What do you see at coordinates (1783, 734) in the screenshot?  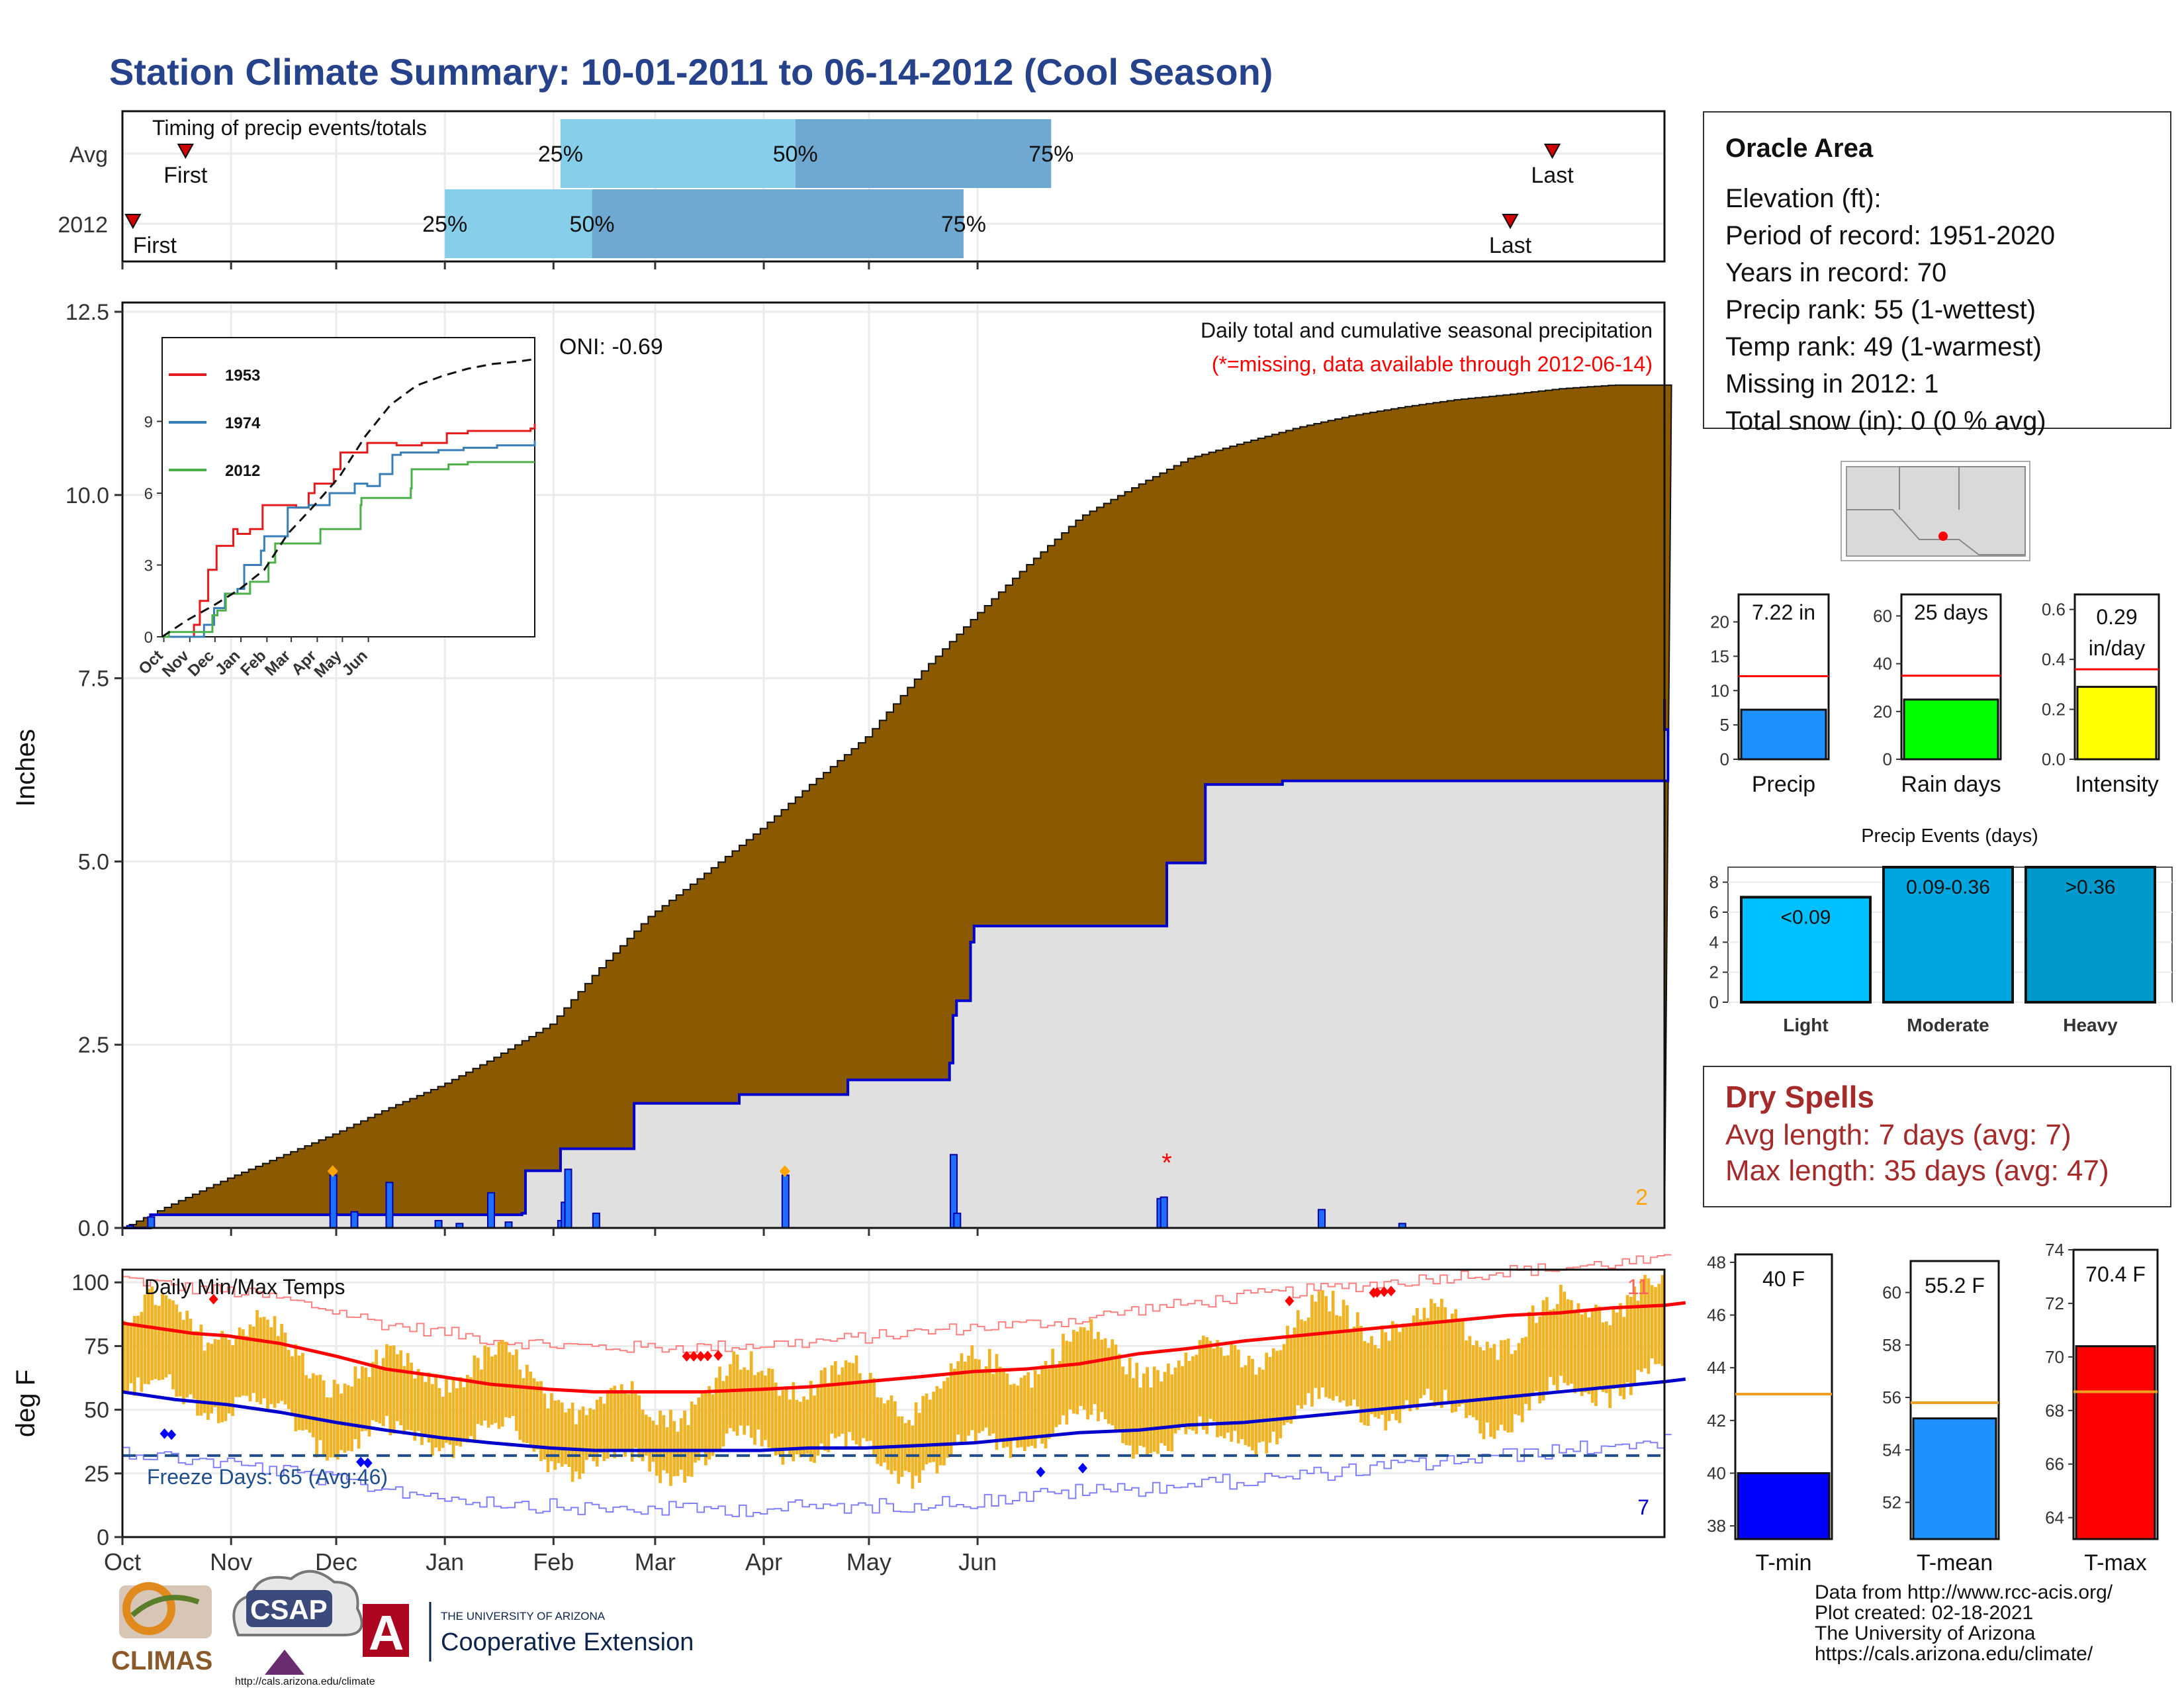 I see `psum-bar` at bounding box center [1783, 734].